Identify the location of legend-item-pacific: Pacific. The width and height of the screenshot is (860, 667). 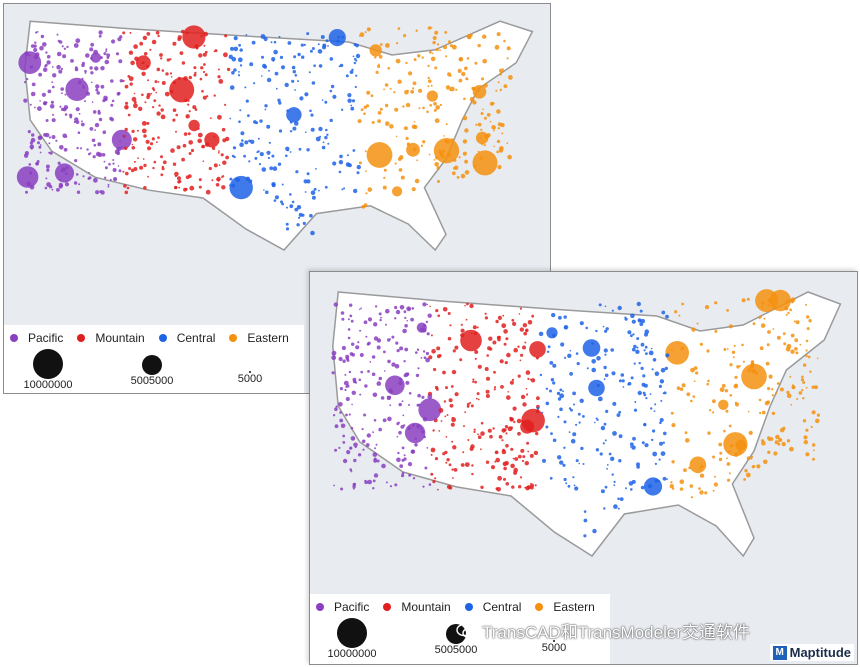
(36, 338).